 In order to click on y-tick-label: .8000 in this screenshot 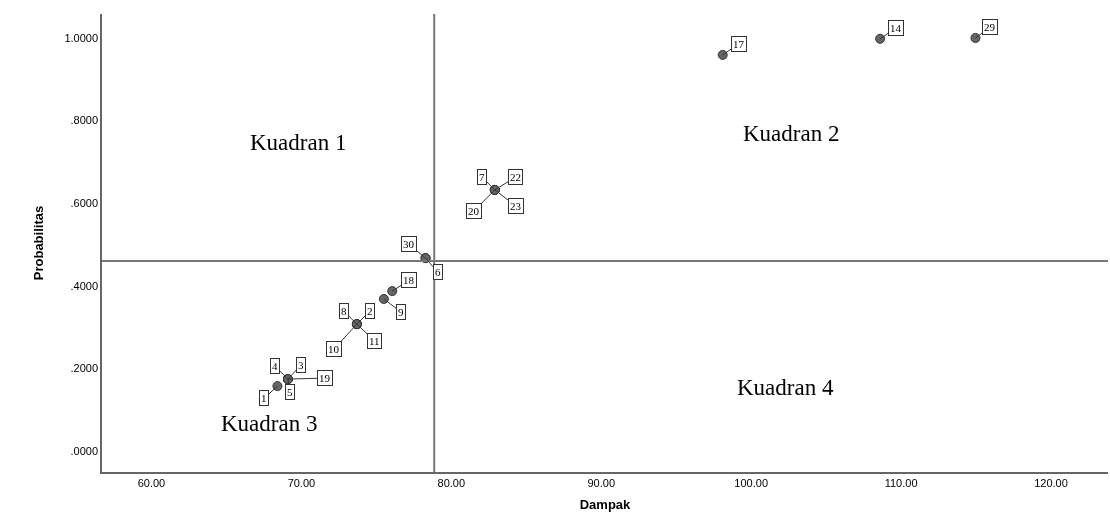, I will do `click(84, 120)`.